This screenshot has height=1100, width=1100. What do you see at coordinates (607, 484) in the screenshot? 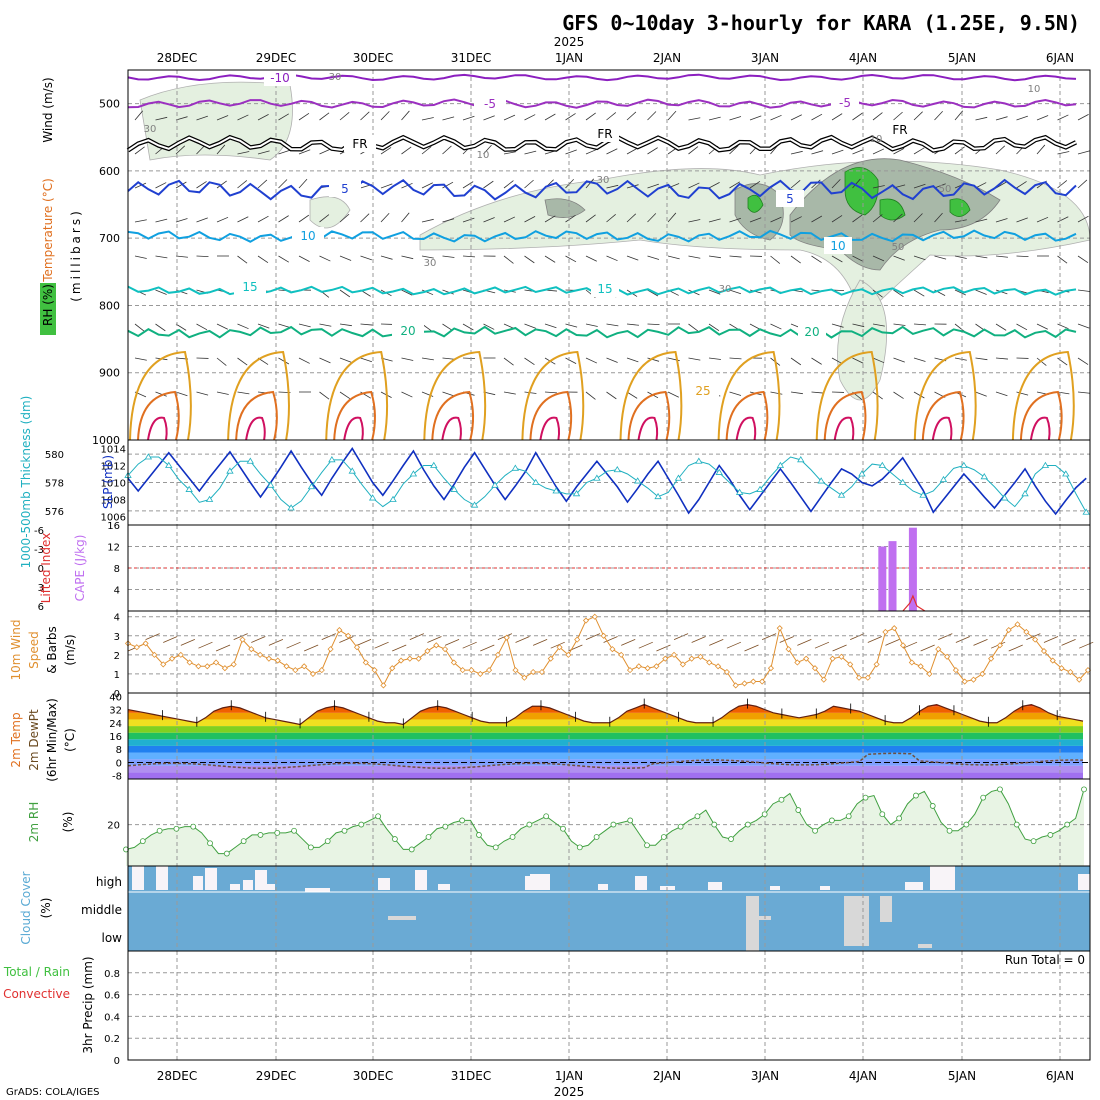
I see `thickness-line` at bounding box center [607, 484].